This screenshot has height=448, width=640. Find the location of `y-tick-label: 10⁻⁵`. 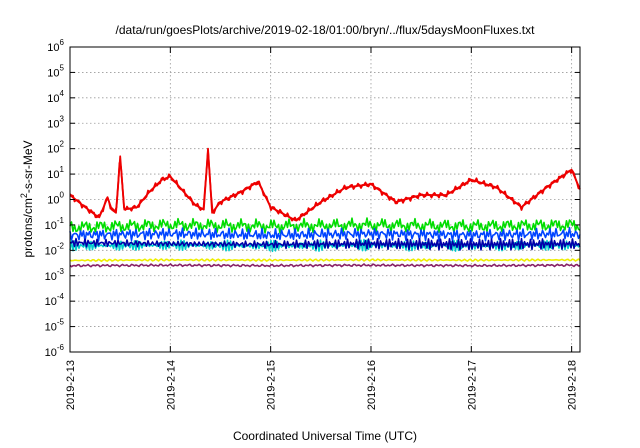

y-tick-label: 10⁻⁵ is located at coordinates (55, 326).